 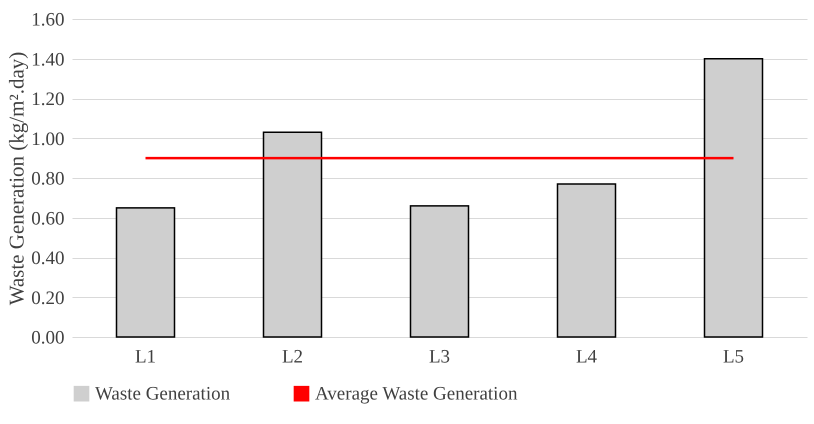 What do you see at coordinates (416, 394) in the screenshot?
I see `legend-label: Average Waste Generation` at bounding box center [416, 394].